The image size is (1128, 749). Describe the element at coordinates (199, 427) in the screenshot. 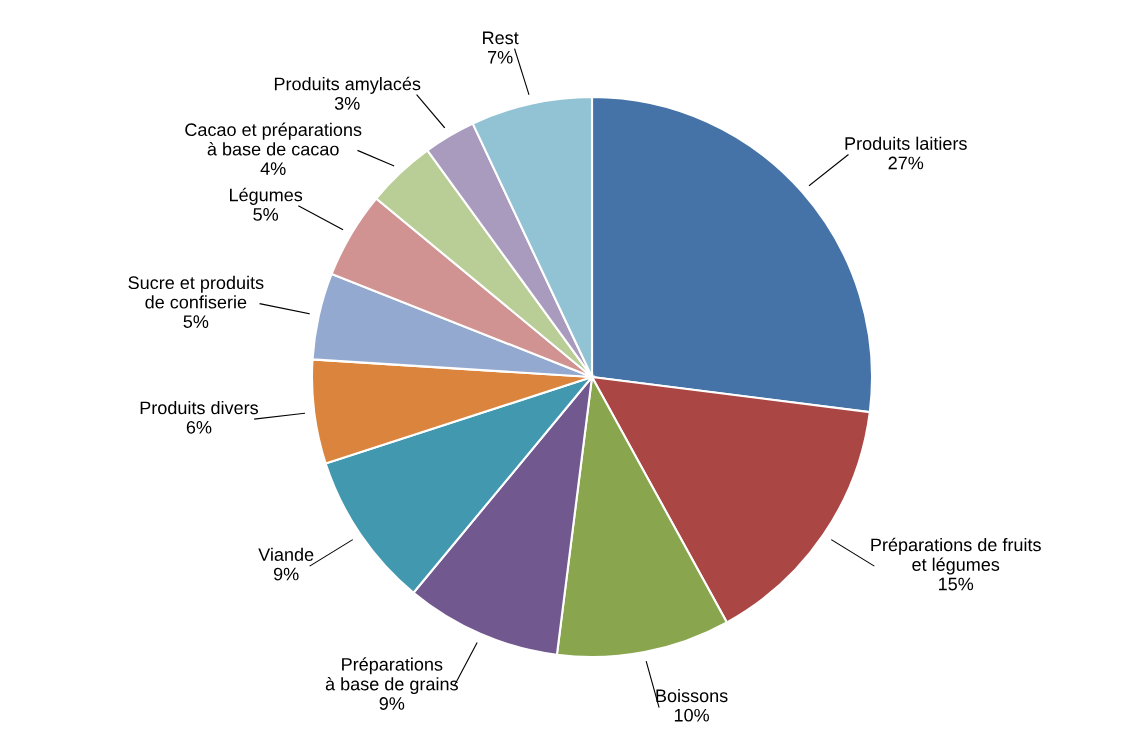

I see `data-label: 6%` at that location.